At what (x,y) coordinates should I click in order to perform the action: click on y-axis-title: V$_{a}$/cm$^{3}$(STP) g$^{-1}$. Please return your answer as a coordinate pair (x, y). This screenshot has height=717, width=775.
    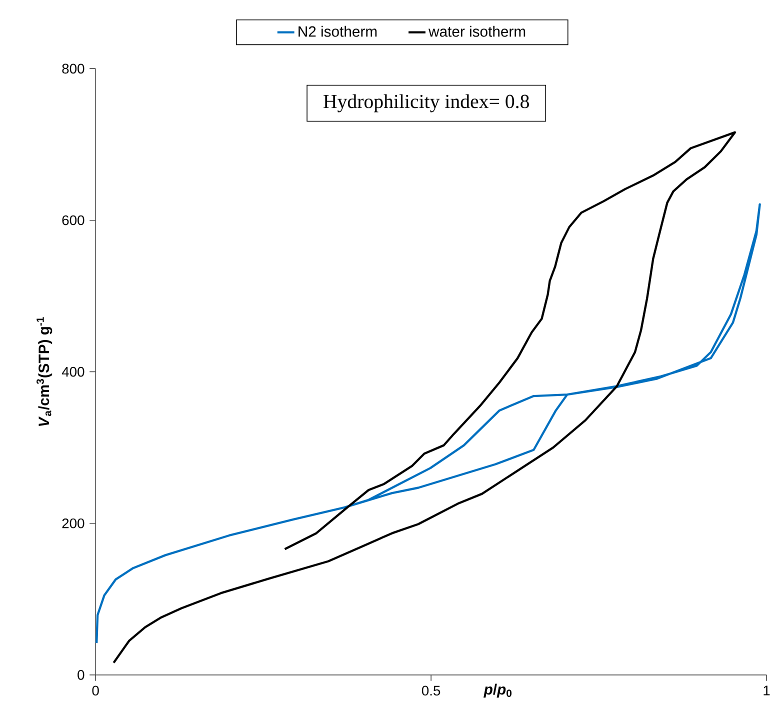
    Looking at the image, I should click on (44, 371).